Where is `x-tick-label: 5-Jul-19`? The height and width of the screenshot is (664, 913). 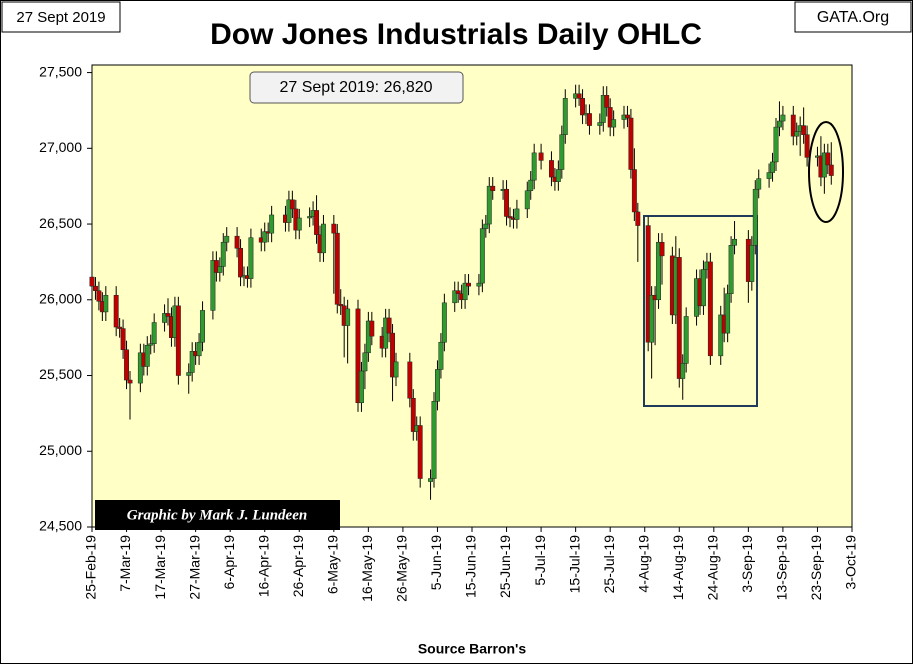
x-tick-label: 5-Jul-19 is located at coordinates (540, 560).